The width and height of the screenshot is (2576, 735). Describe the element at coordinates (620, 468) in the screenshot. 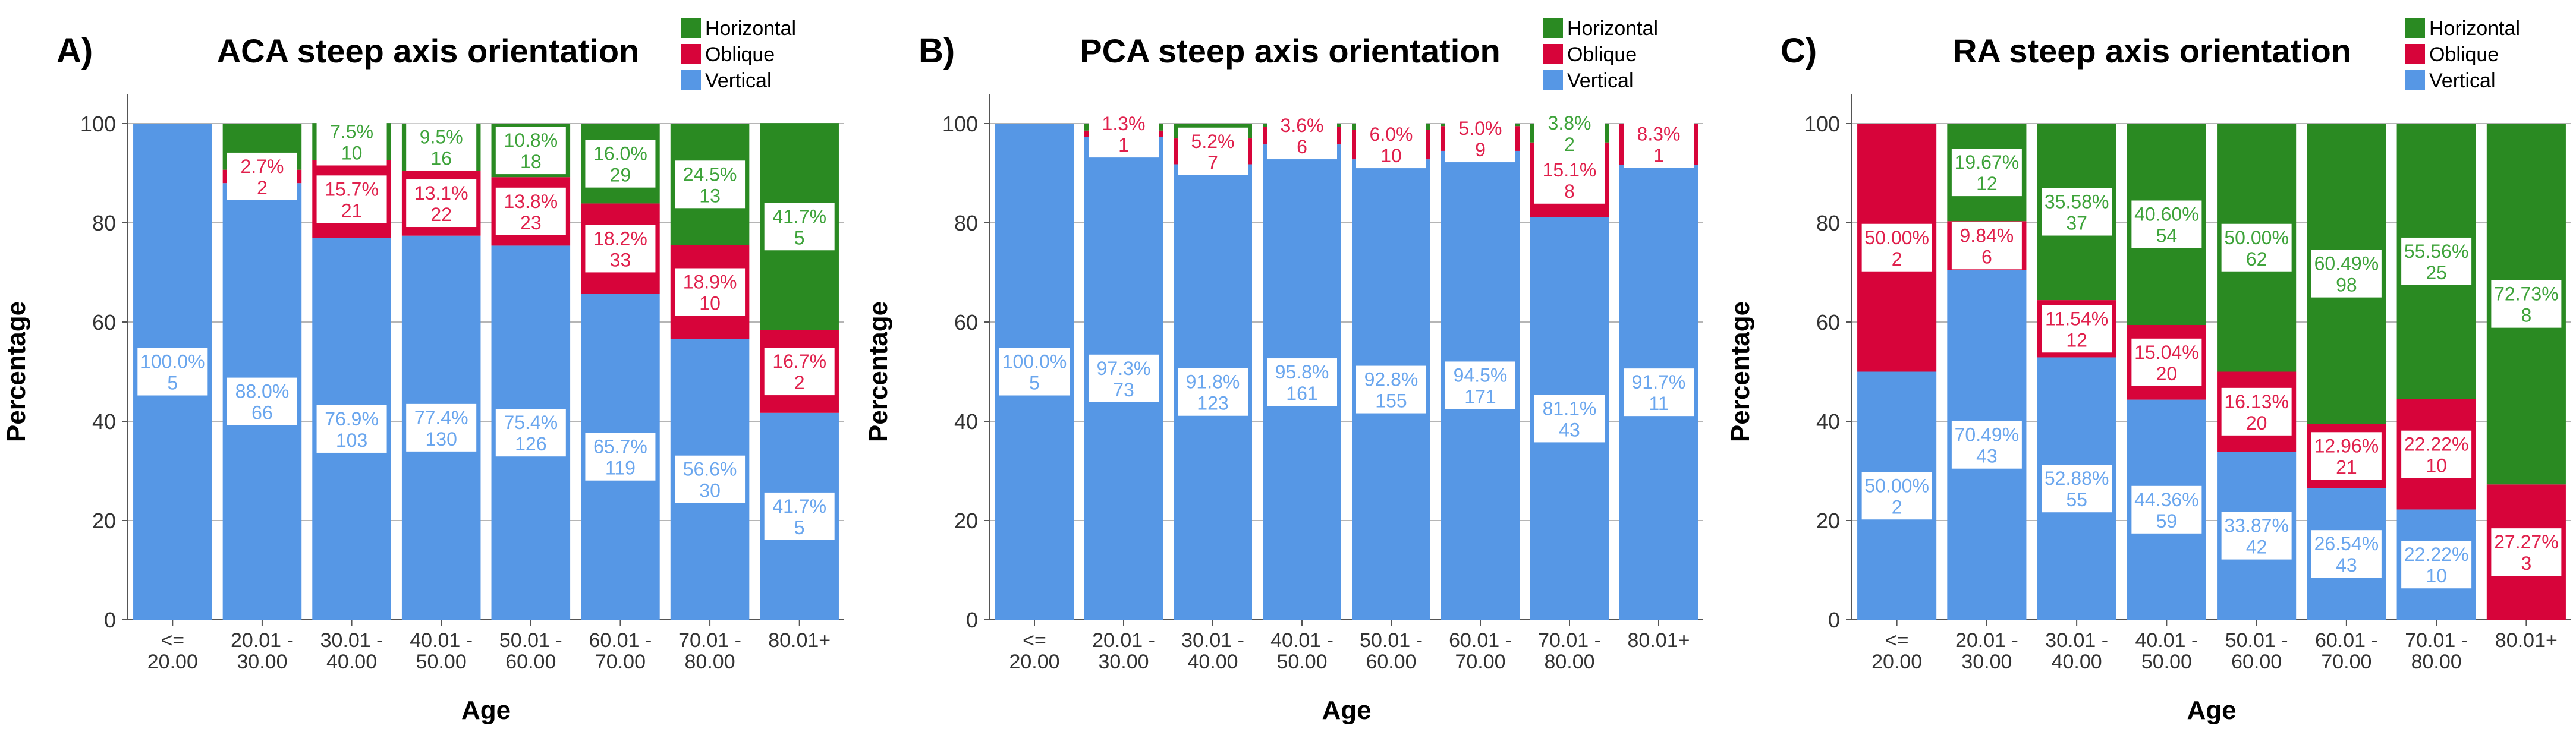

I see `data-label-count: 119` at that location.